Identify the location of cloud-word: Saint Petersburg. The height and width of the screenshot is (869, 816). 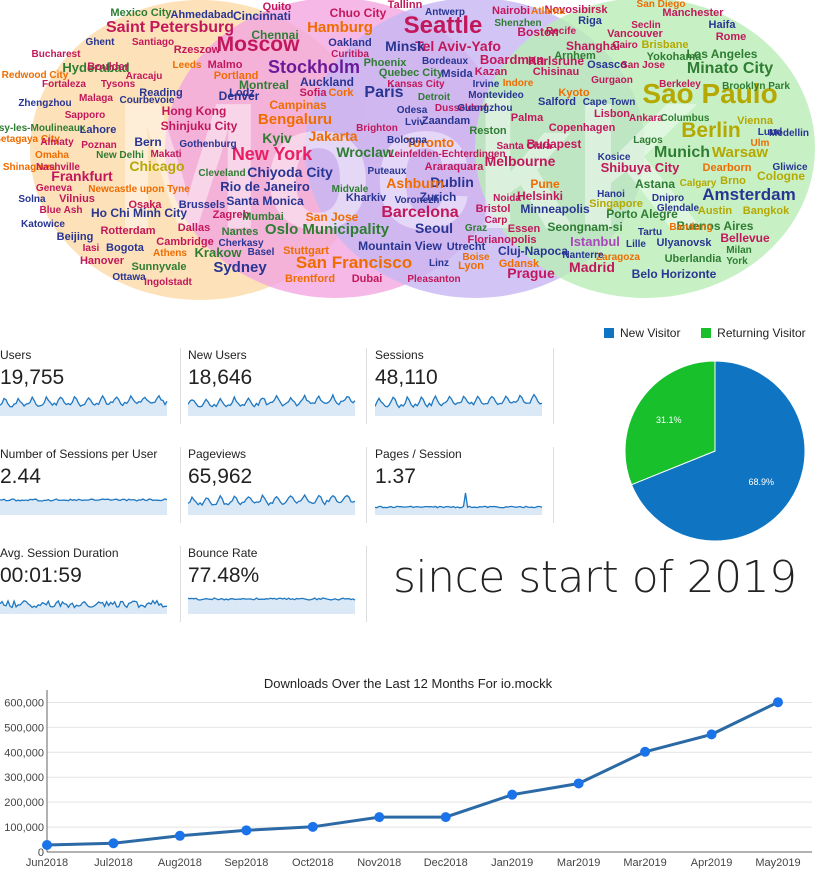
(170, 27).